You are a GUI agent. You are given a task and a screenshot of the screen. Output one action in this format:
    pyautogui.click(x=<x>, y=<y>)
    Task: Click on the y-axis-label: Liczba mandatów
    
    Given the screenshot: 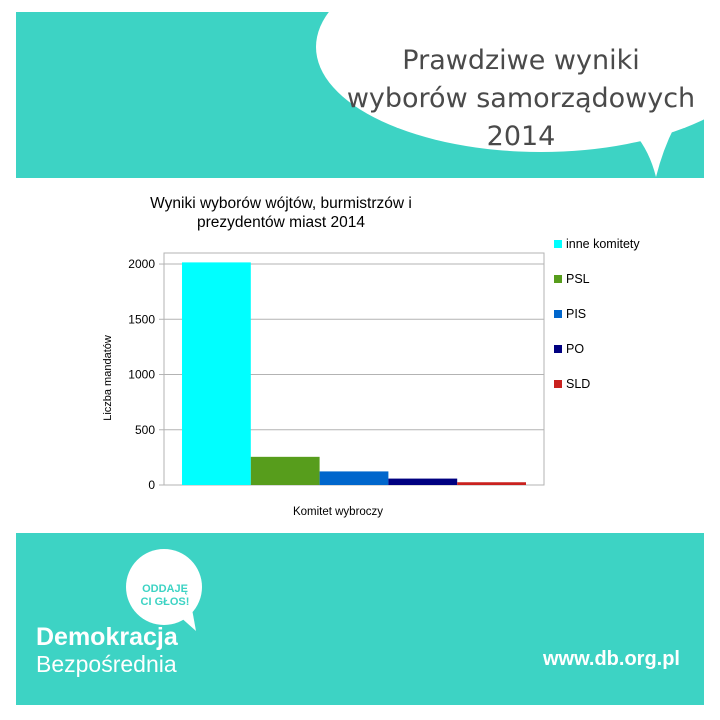 What is the action you would take?
    pyautogui.click(x=108, y=378)
    